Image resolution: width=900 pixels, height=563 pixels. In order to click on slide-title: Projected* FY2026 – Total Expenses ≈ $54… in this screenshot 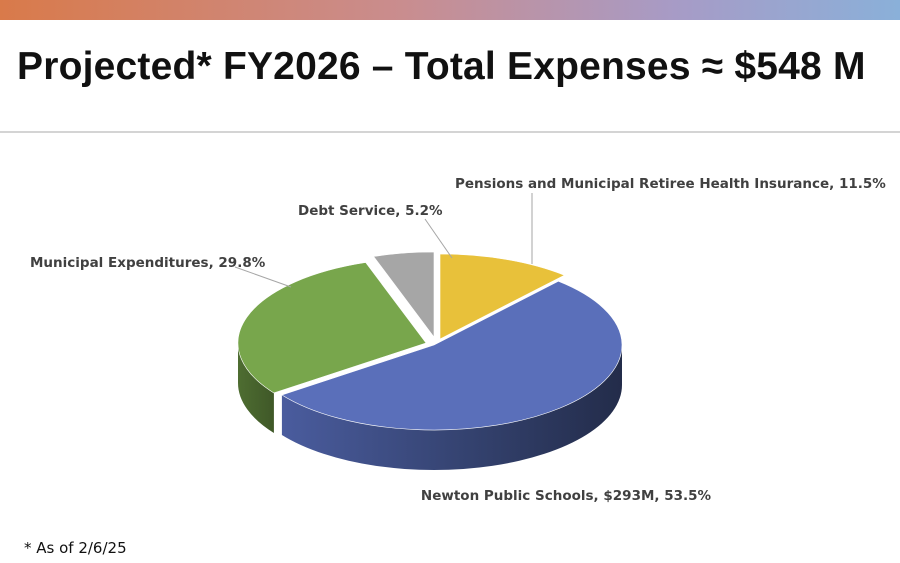, I will do `click(441, 66)`.